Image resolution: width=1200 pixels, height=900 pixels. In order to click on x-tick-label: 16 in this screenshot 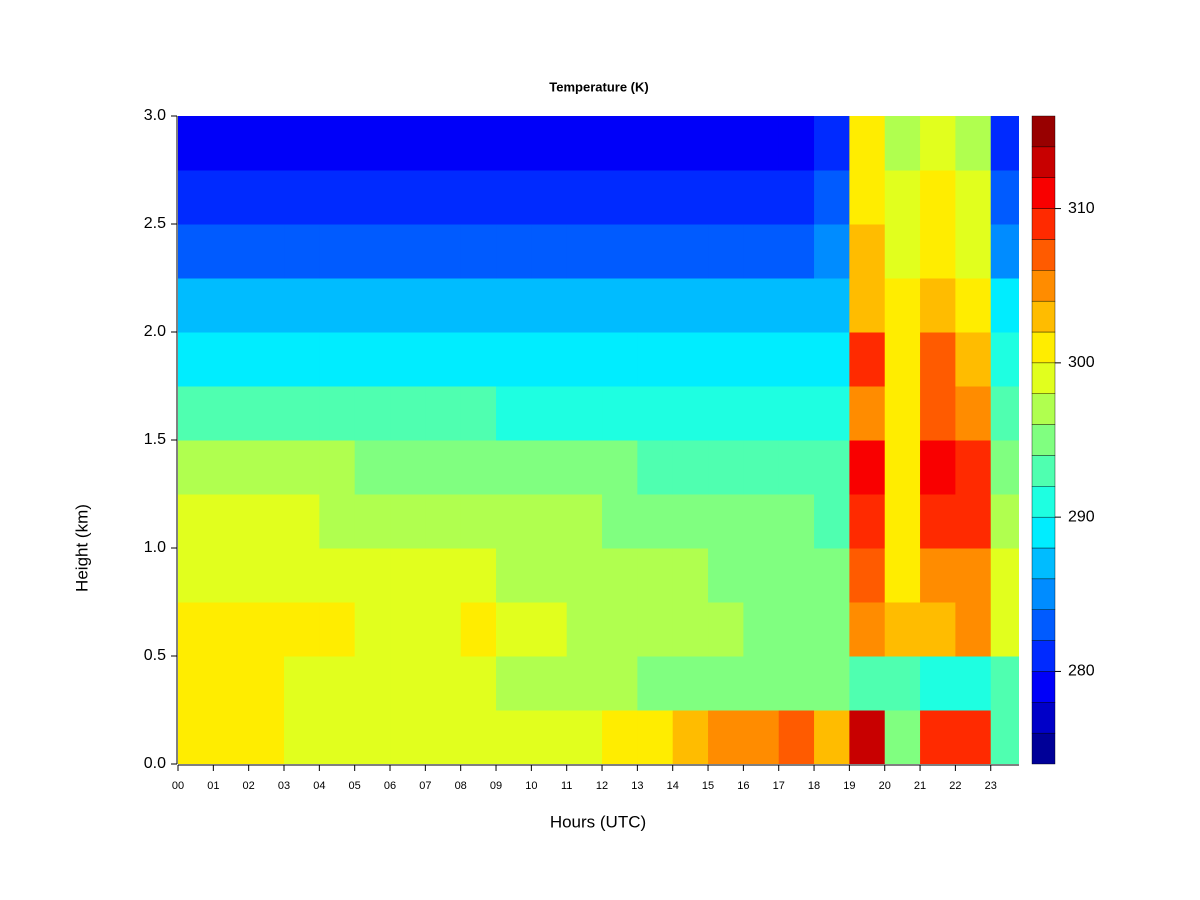, I will do `click(743, 786)`.